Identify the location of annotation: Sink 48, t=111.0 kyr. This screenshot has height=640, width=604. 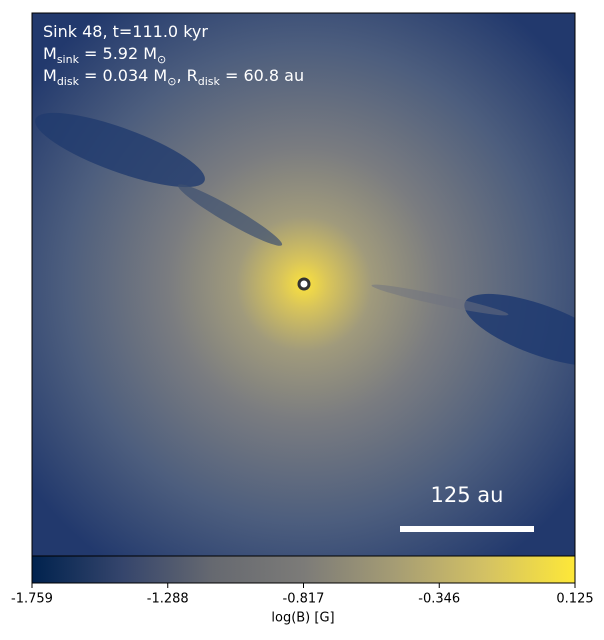
(125, 31).